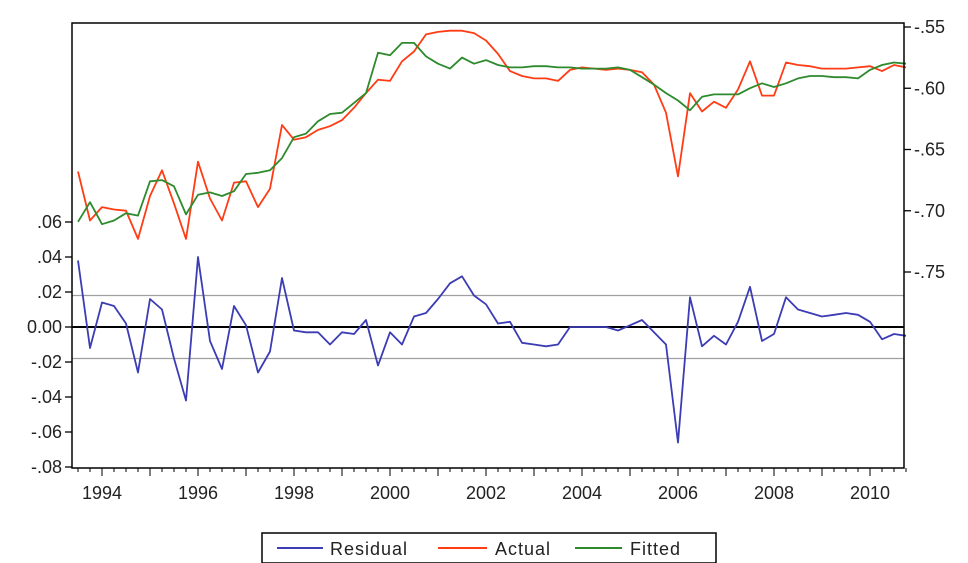 This screenshot has width=968, height=563. I want to click on left-tick-label: -.02, so click(46, 362).